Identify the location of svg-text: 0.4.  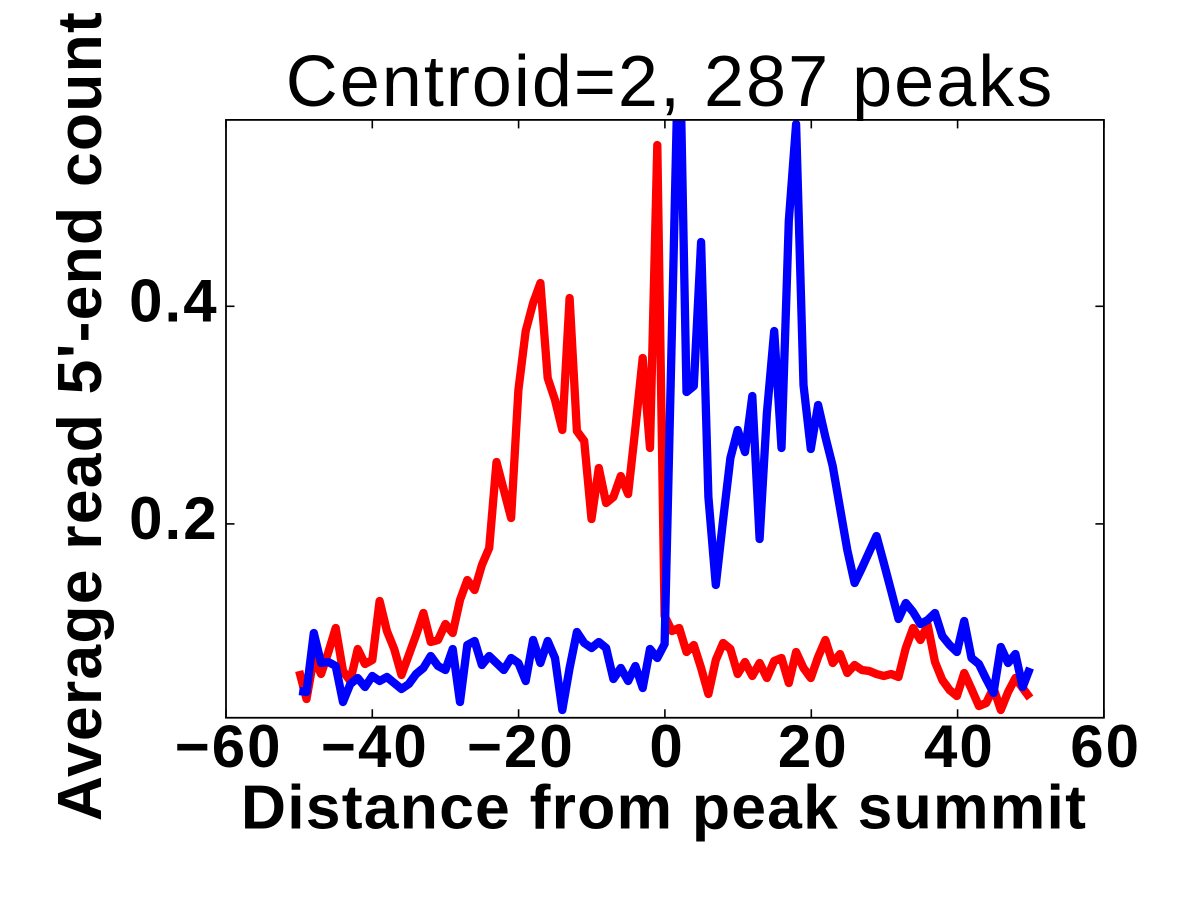
(173, 300).